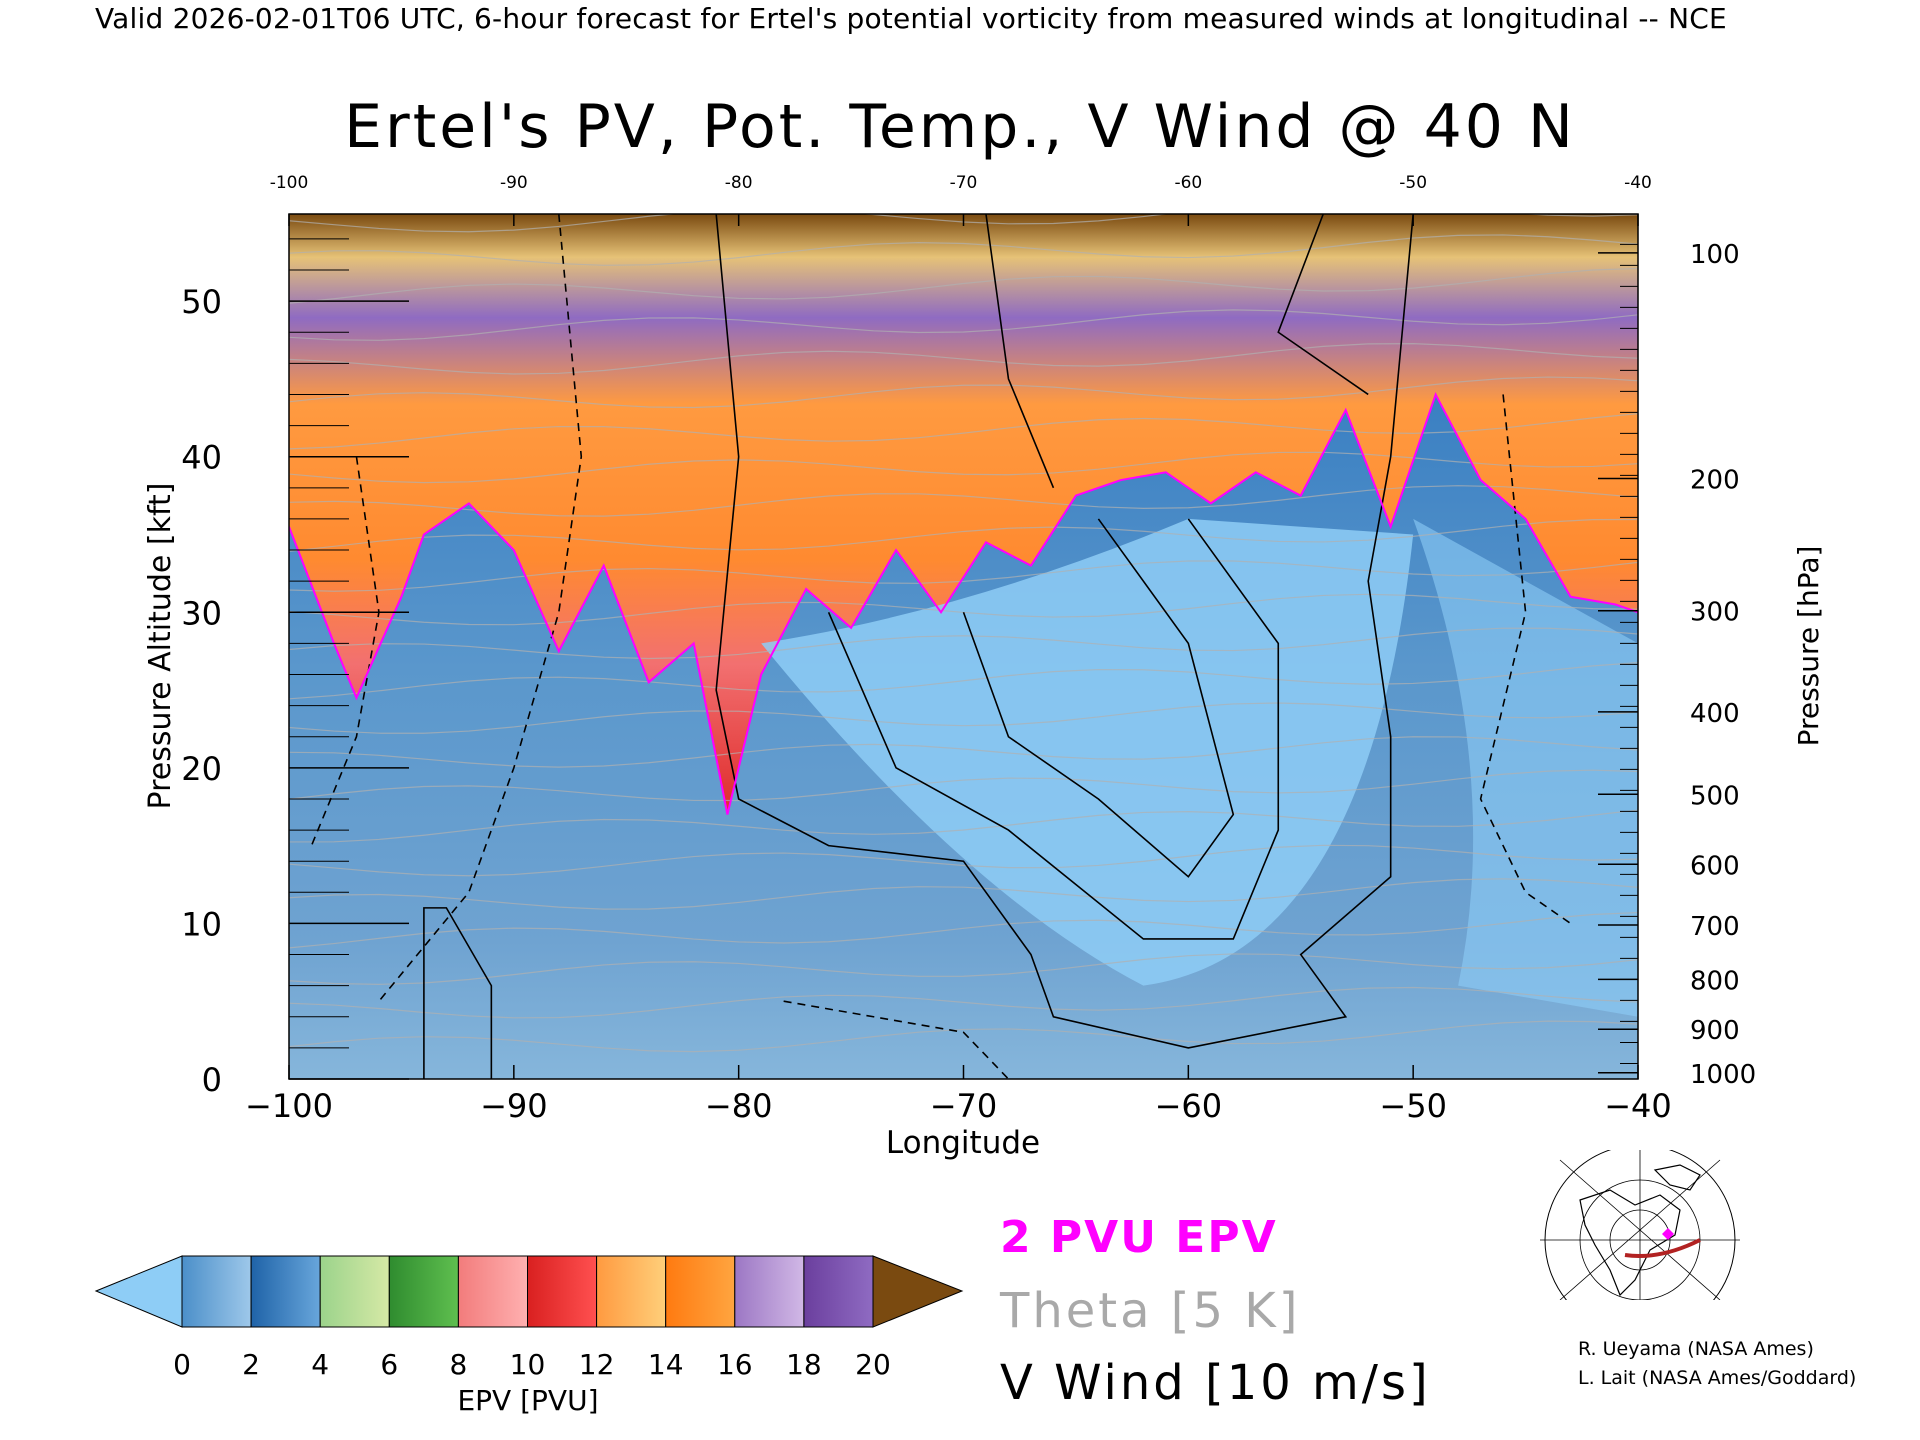 The height and width of the screenshot is (1440, 1920). I want to click on x-top-tick-label: -40, so click(1638, 183).